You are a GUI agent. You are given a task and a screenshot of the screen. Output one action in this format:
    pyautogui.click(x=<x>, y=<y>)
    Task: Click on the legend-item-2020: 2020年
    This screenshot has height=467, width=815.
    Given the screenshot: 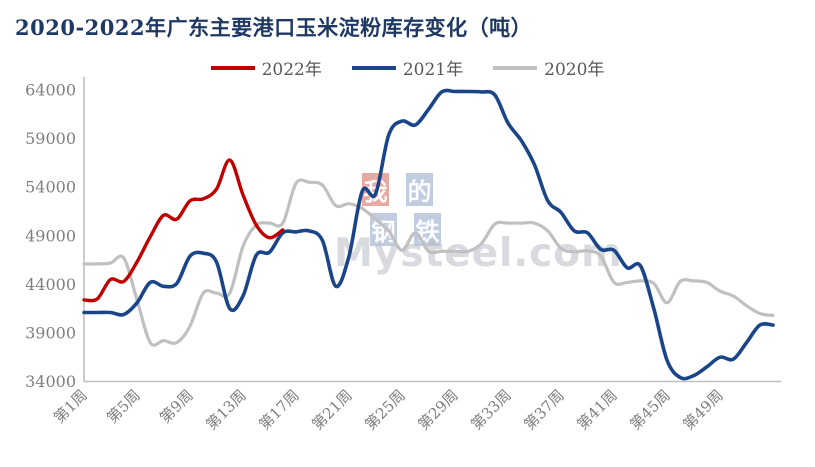 What is the action you would take?
    pyautogui.click(x=548, y=67)
    